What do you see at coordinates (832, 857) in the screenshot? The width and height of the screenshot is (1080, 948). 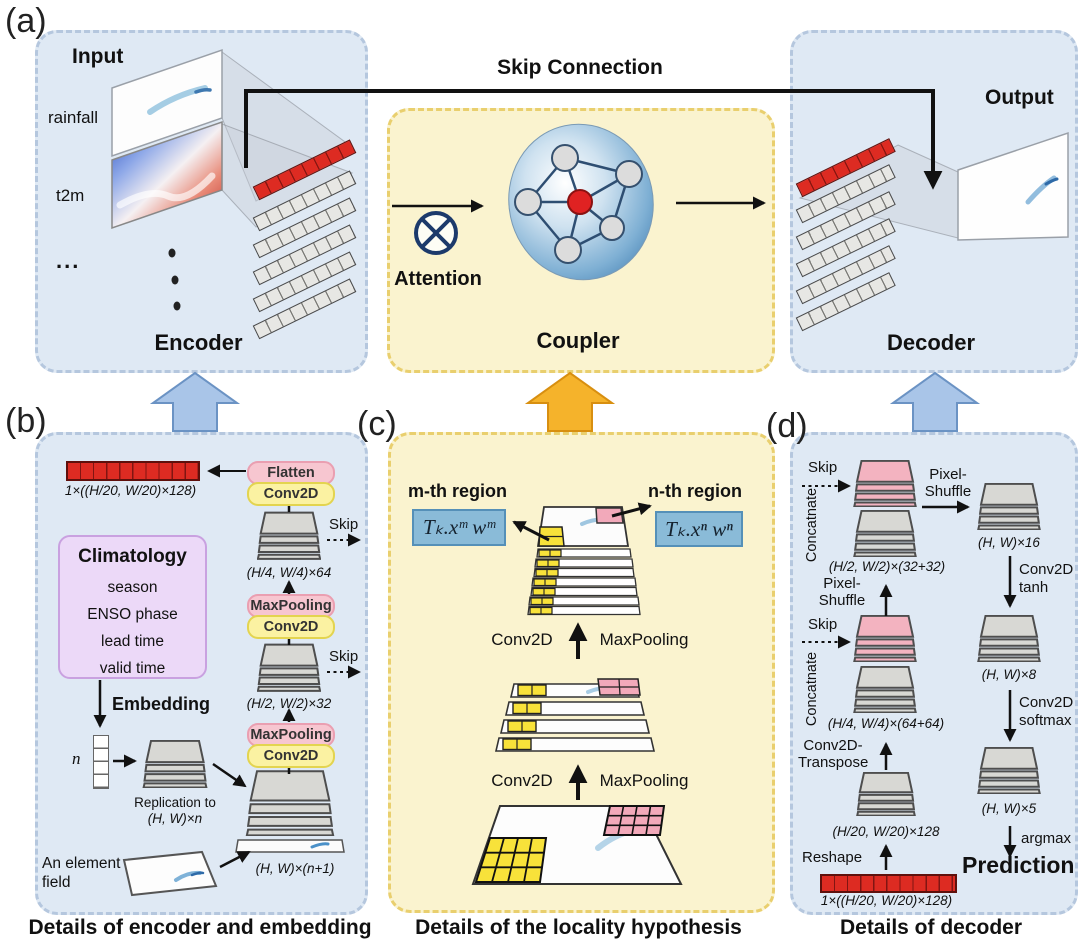 I see `reshape-label: Reshape` at bounding box center [832, 857].